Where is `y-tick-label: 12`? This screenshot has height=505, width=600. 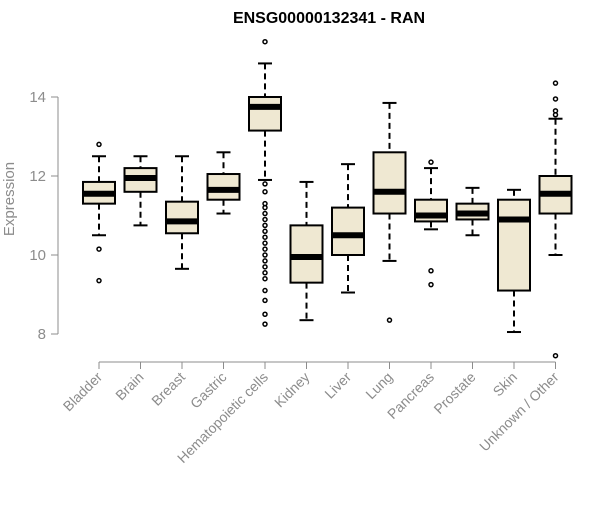 y-tick-label: 12 is located at coordinates (37, 176).